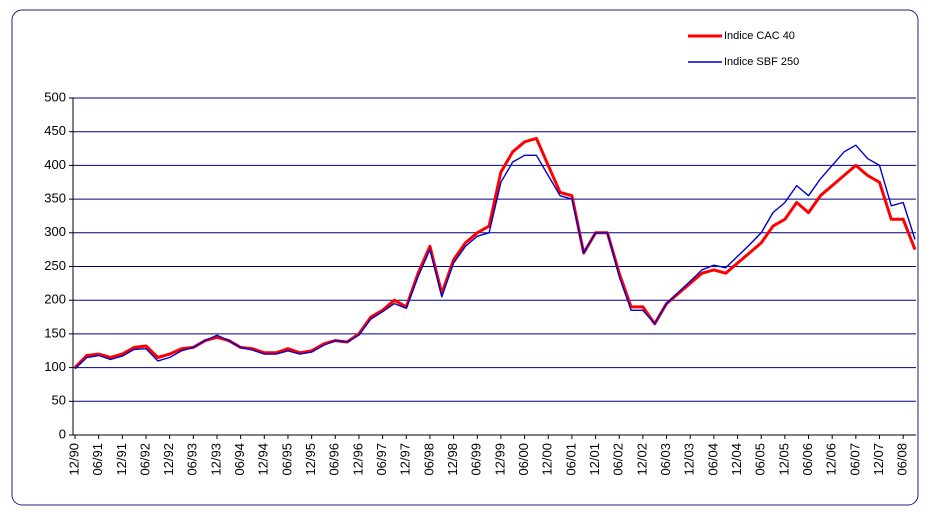  Describe the element at coordinates (641, 459) in the screenshot. I see `x-tick-label: 12/02` at that location.